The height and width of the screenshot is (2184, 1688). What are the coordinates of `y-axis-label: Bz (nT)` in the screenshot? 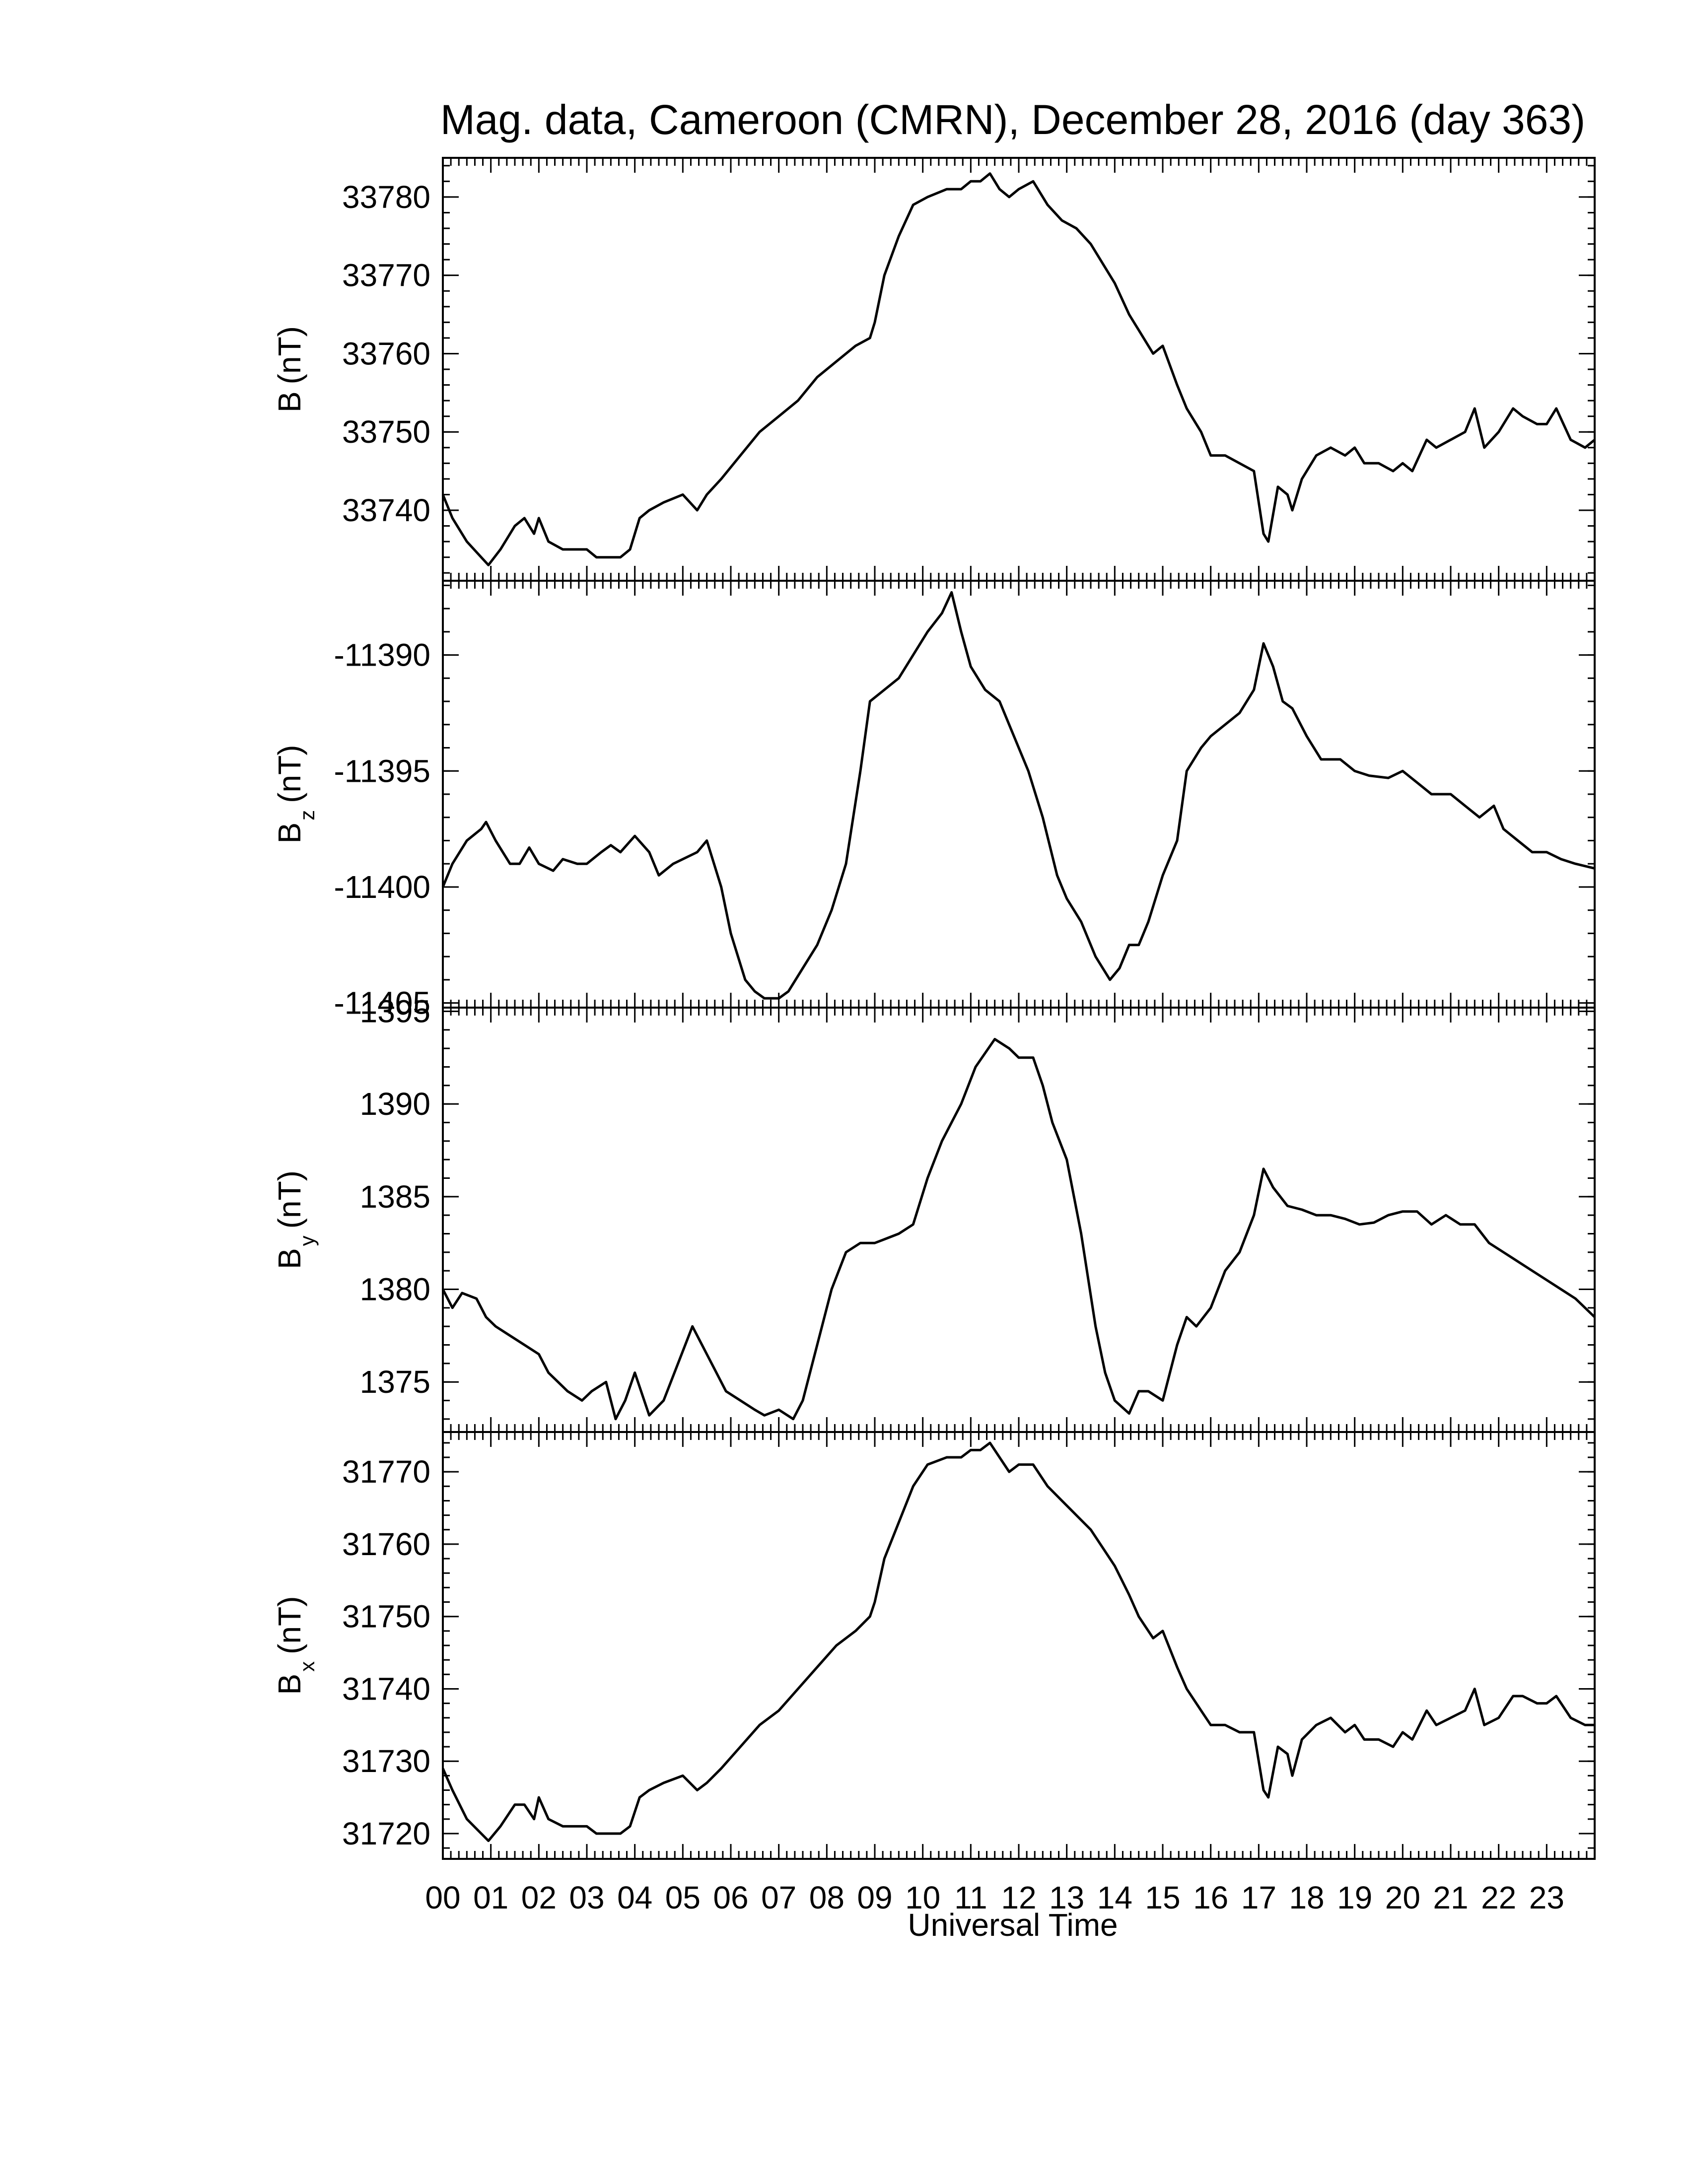 It's located at (295, 794).